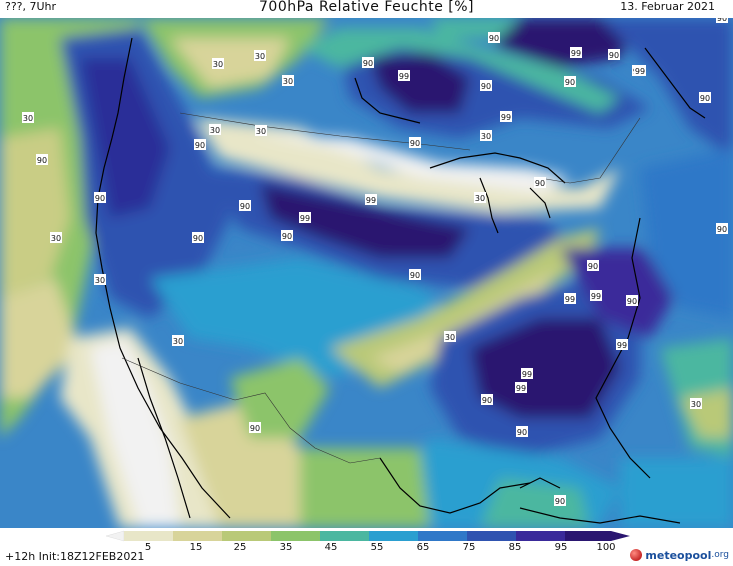 This screenshot has width=733, height=566. I want to click on colorbar-tick: 25, so click(240, 547).